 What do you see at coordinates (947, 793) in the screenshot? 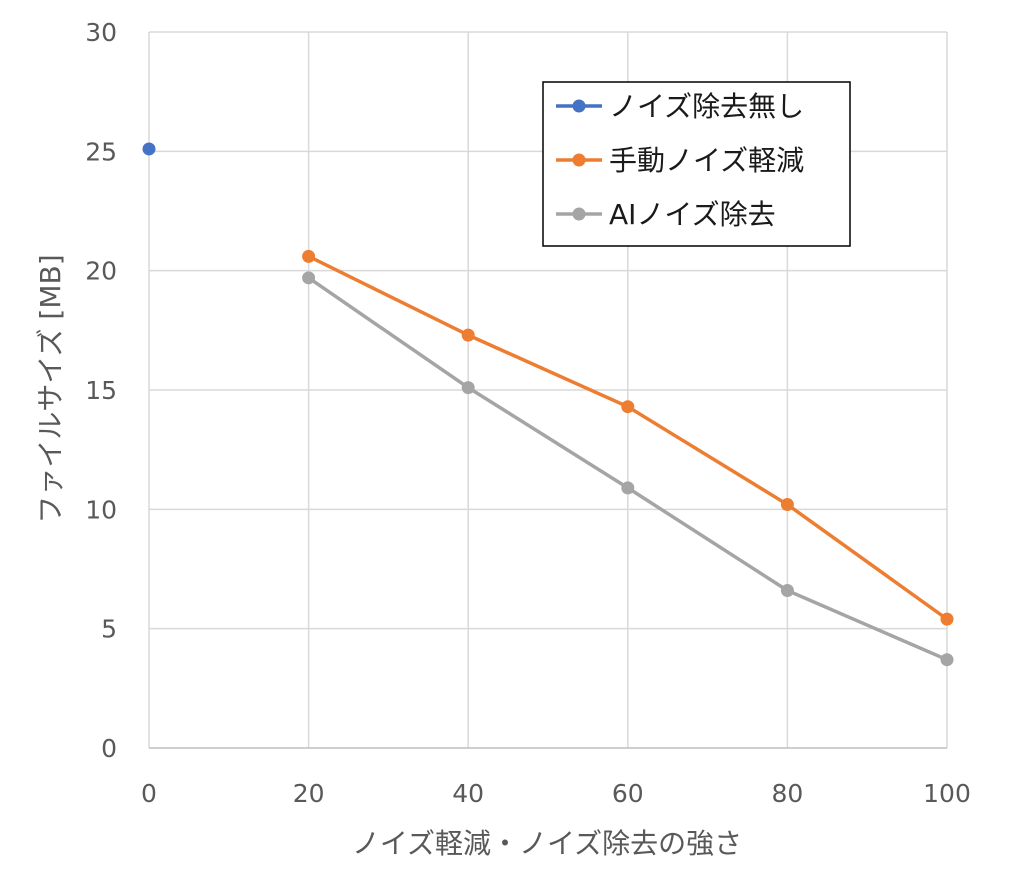
I see `x-tick-label: 100` at bounding box center [947, 793].